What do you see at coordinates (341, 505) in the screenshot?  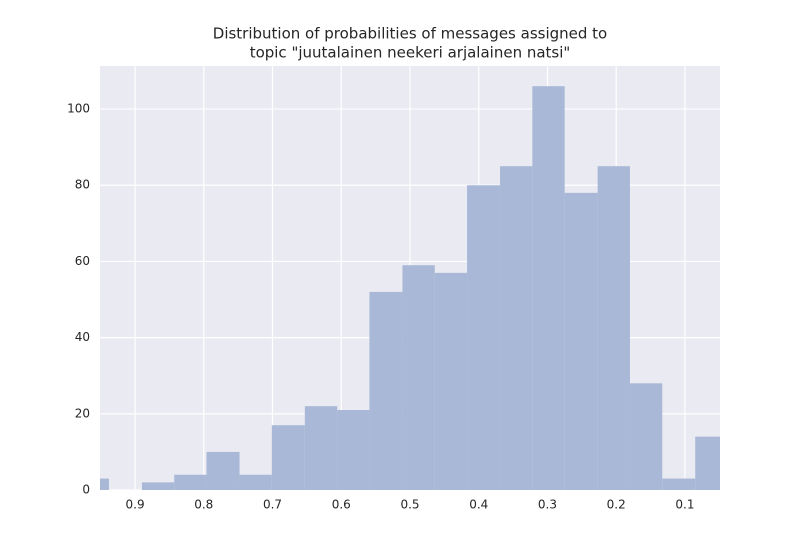 I see `x-tick-label: 0.6` at bounding box center [341, 505].